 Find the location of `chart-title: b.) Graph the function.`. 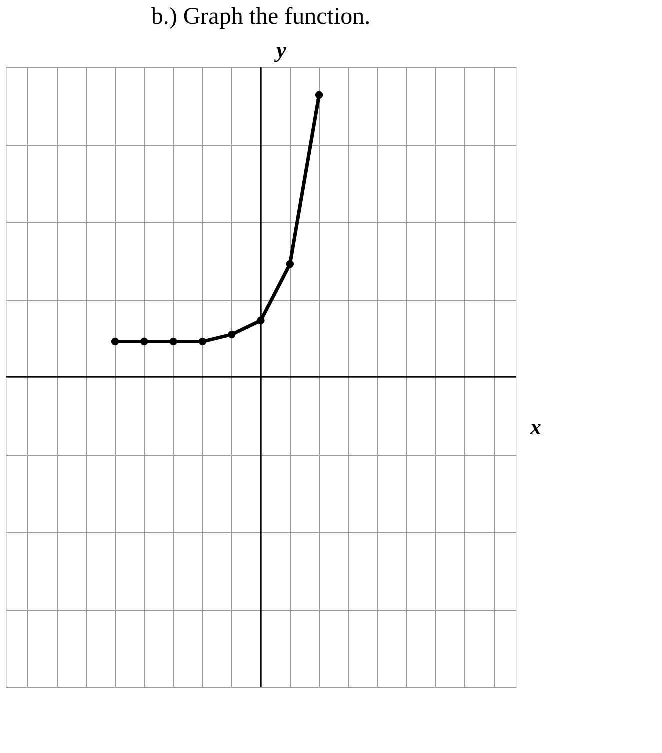

chart-title: b.) Graph the function. is located at coordinates (261, 17).